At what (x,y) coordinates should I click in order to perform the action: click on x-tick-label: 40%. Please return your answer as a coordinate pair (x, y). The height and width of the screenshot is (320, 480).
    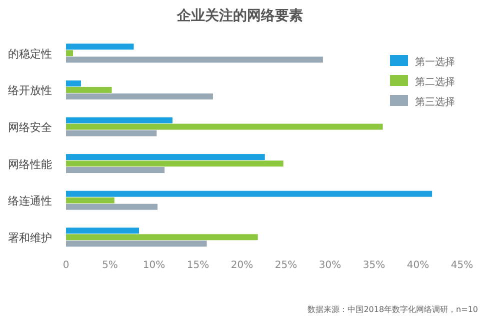
    Looking at the image, I should click on (418, 265).